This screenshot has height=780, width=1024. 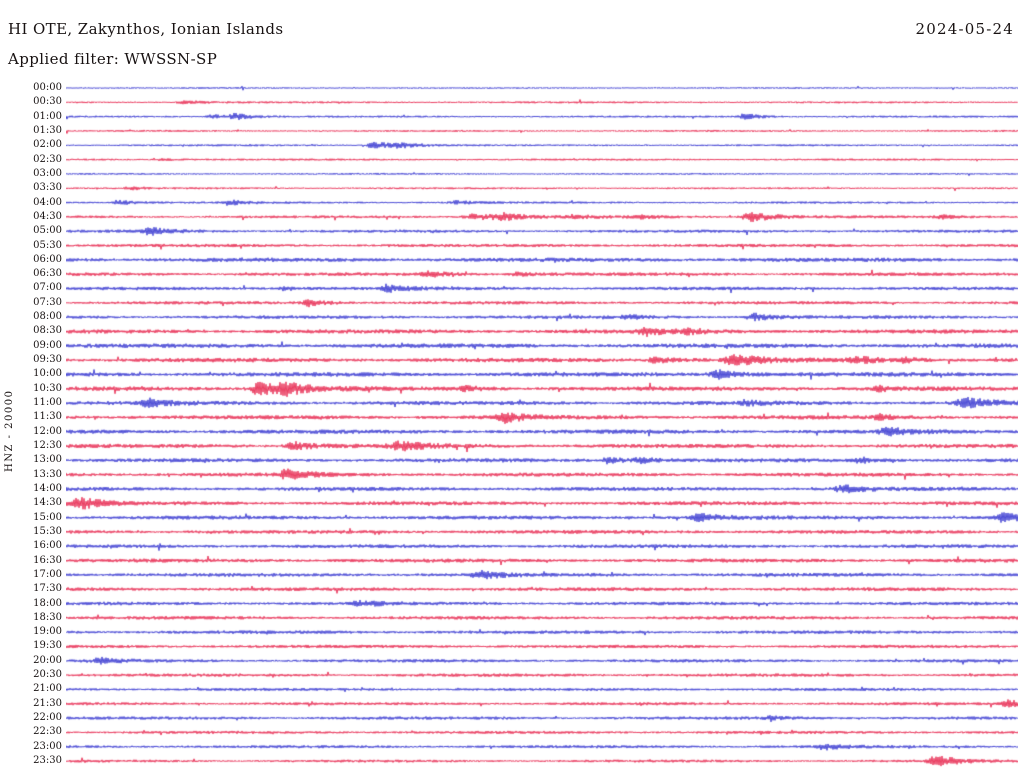 What do you see at coordinates (47, 302) in the screenshot?
I see `time-label: 07:30` at bounding box center [47, 302].